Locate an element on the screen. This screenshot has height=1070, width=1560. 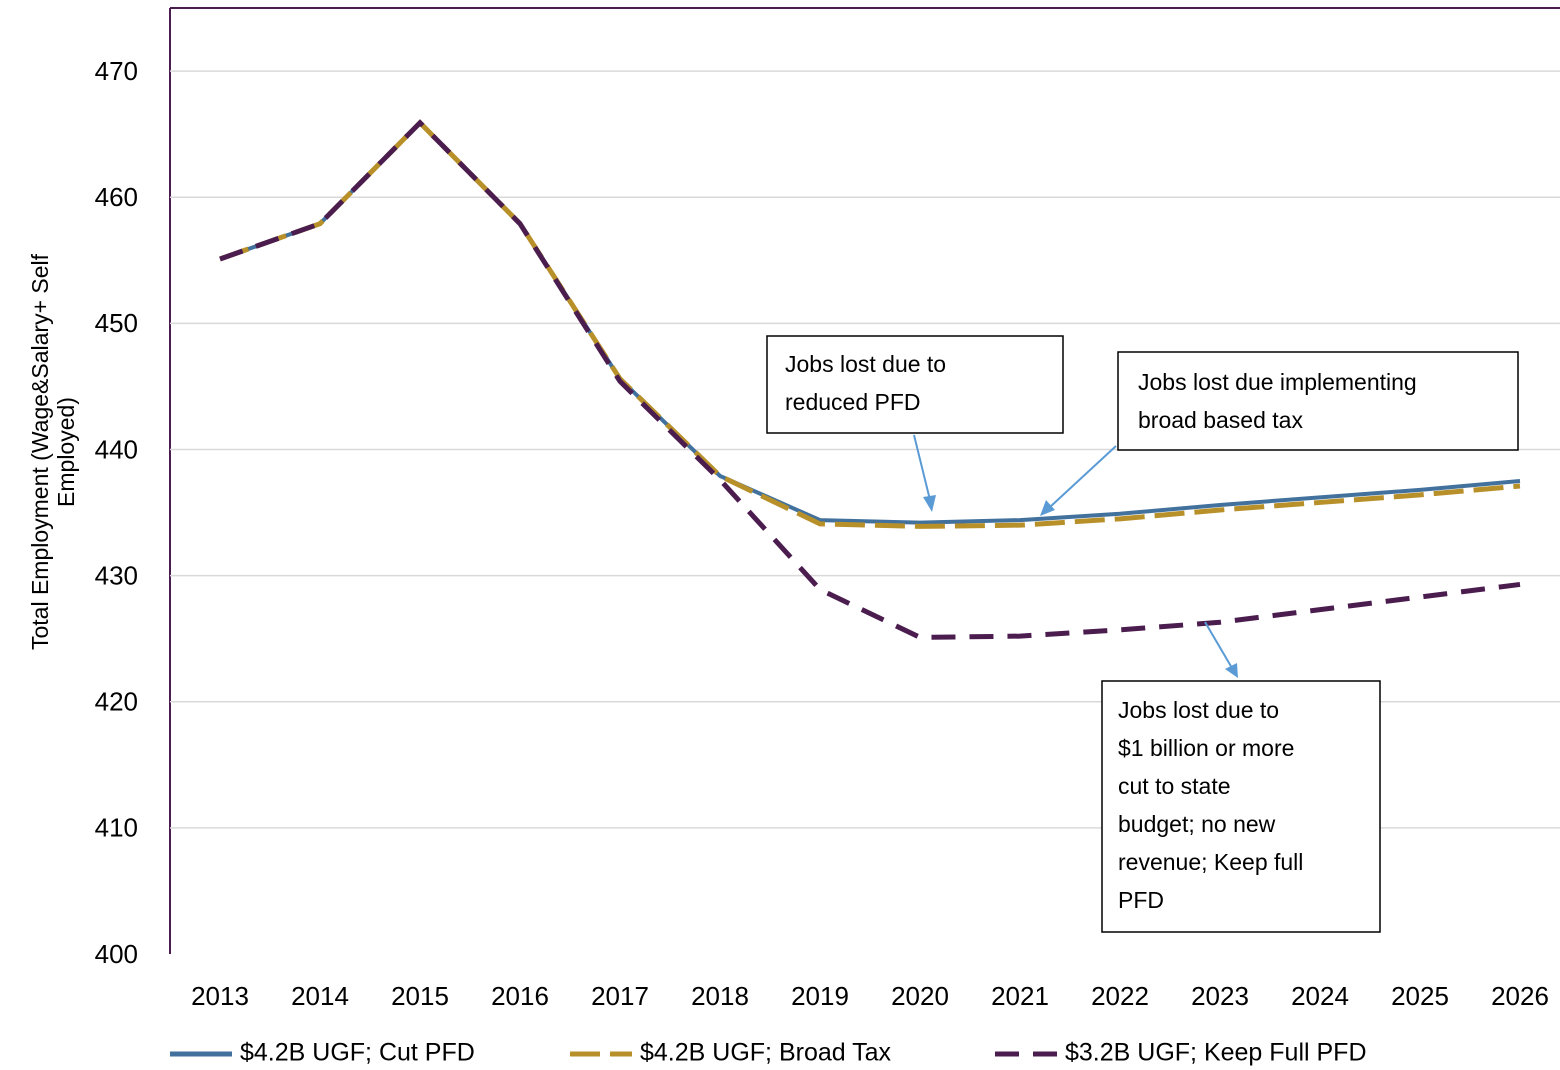
annotation-1: Jobs lost due to reduced PFD is located at coordinates (915, 423).